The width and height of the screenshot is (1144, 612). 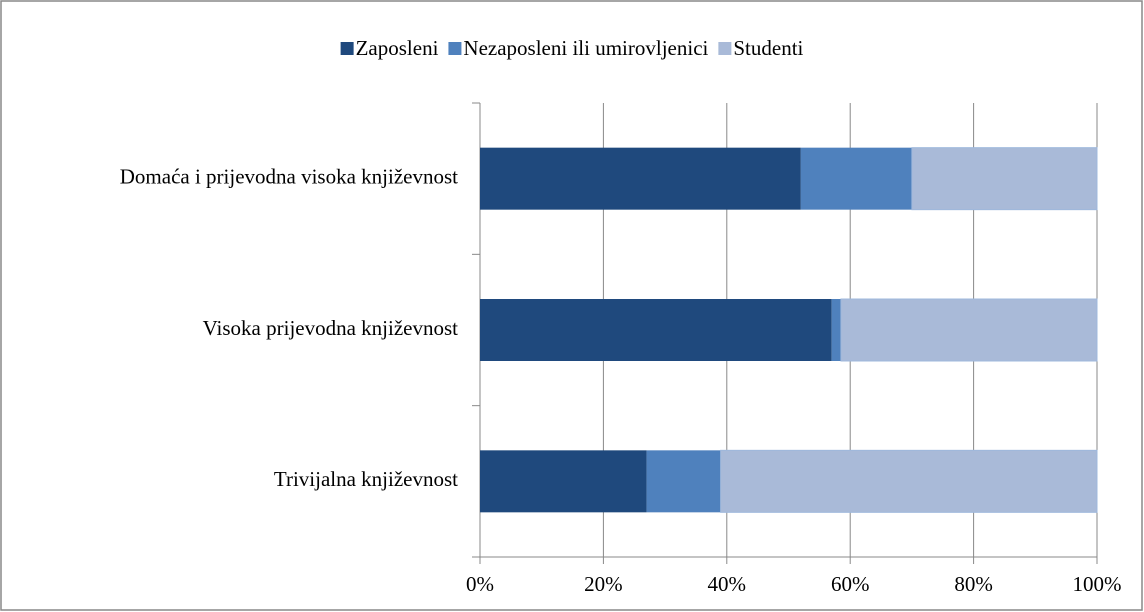 What do you see at coordinates (603, 584) in the screenshot?
I see `x-tick-label: 20%` at bounding box center [603, 584].